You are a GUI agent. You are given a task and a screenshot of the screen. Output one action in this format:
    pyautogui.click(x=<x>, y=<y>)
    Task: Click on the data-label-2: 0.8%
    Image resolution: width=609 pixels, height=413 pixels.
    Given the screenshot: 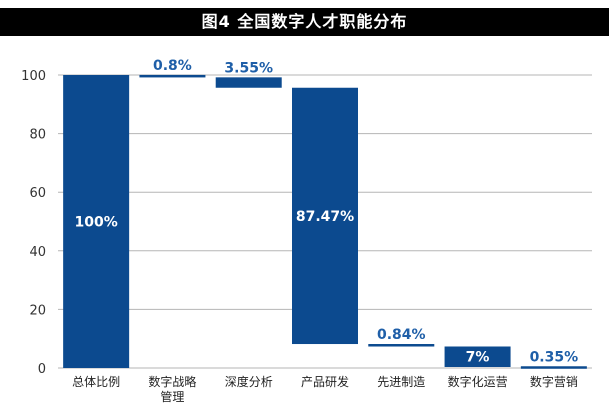 What is the action you would take?
    pyautogui.click(x=172, y=66)
    